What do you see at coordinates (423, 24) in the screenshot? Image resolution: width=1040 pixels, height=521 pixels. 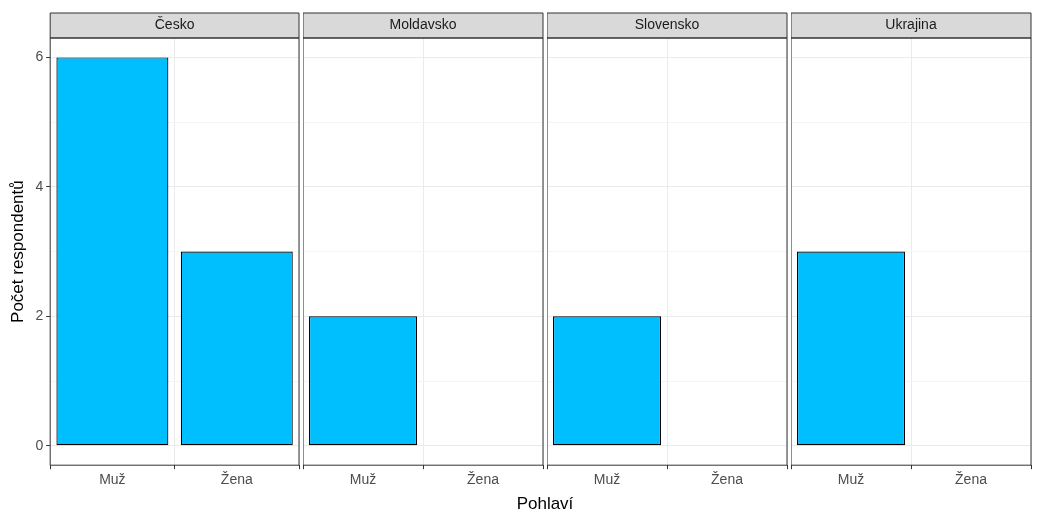 I see `chart-title: Moldavsko` at bounding box center [423, 24].